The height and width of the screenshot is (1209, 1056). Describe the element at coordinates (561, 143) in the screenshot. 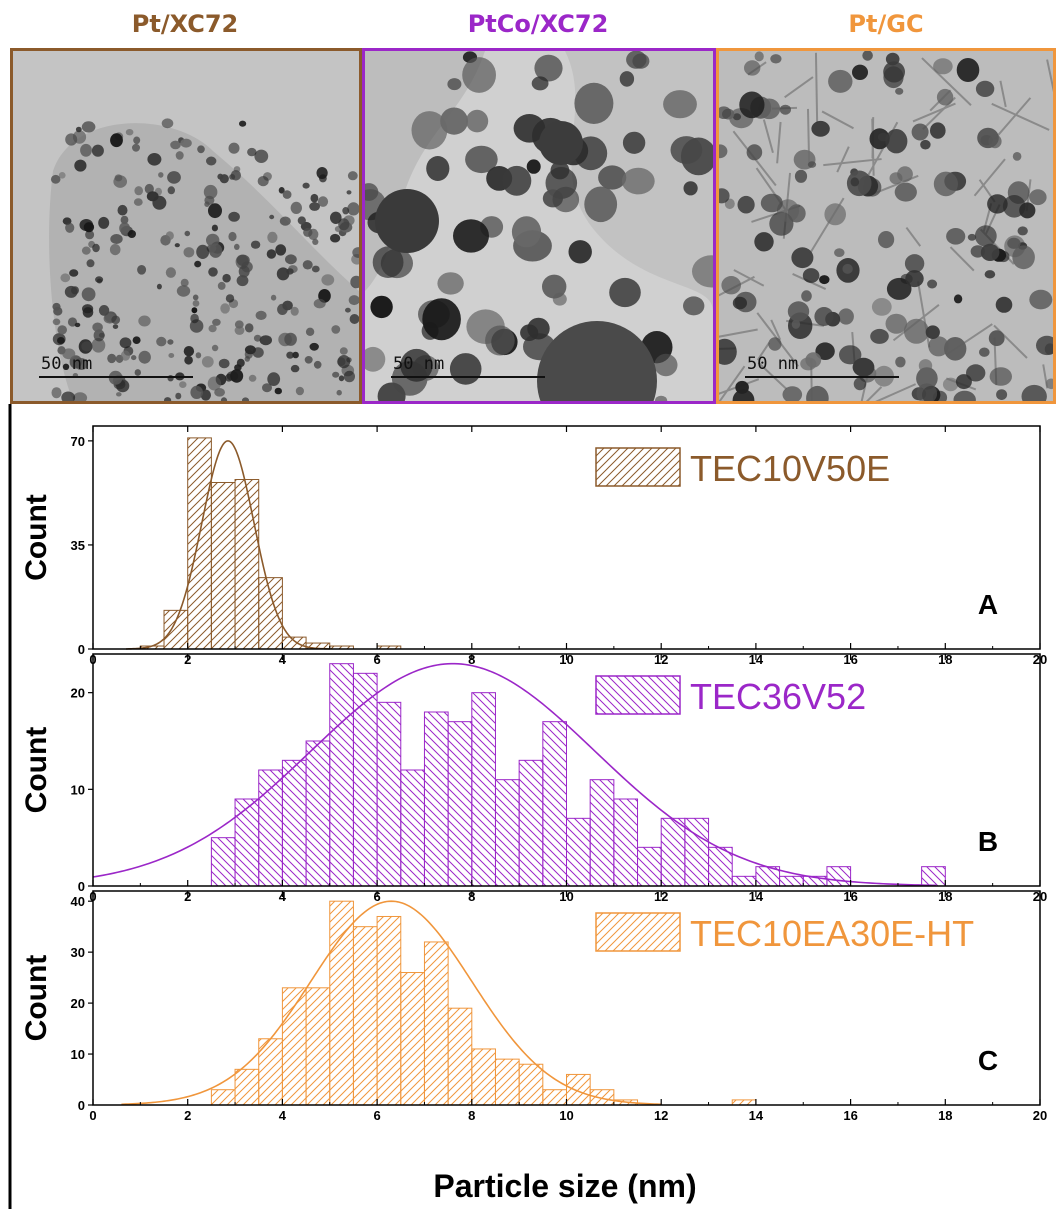

I see `large-particle` at that location.